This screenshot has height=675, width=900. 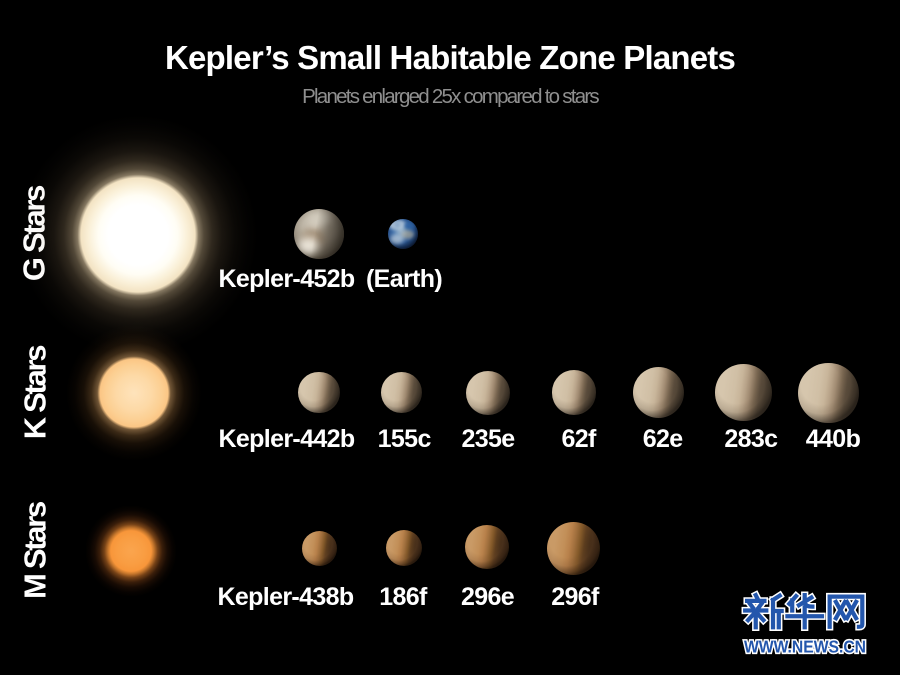 I want to click on svg-text: WWW.NEWS.CN, so click(x=805, y=647).